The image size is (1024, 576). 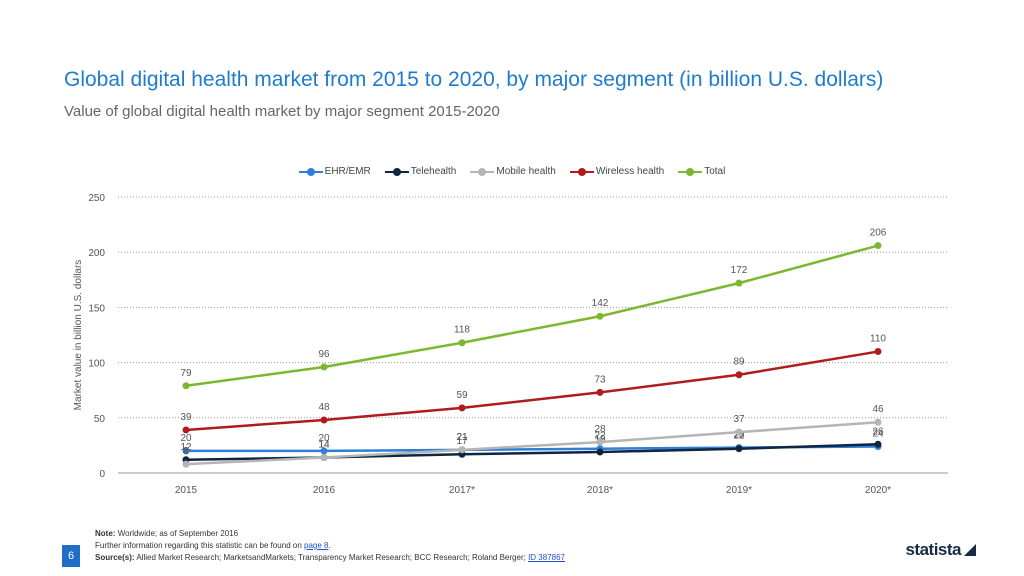 What do you see at coordinates (324, 490) in the screenshot?
I see `x-tick-label: 2016` at bounding box center [324, 490].